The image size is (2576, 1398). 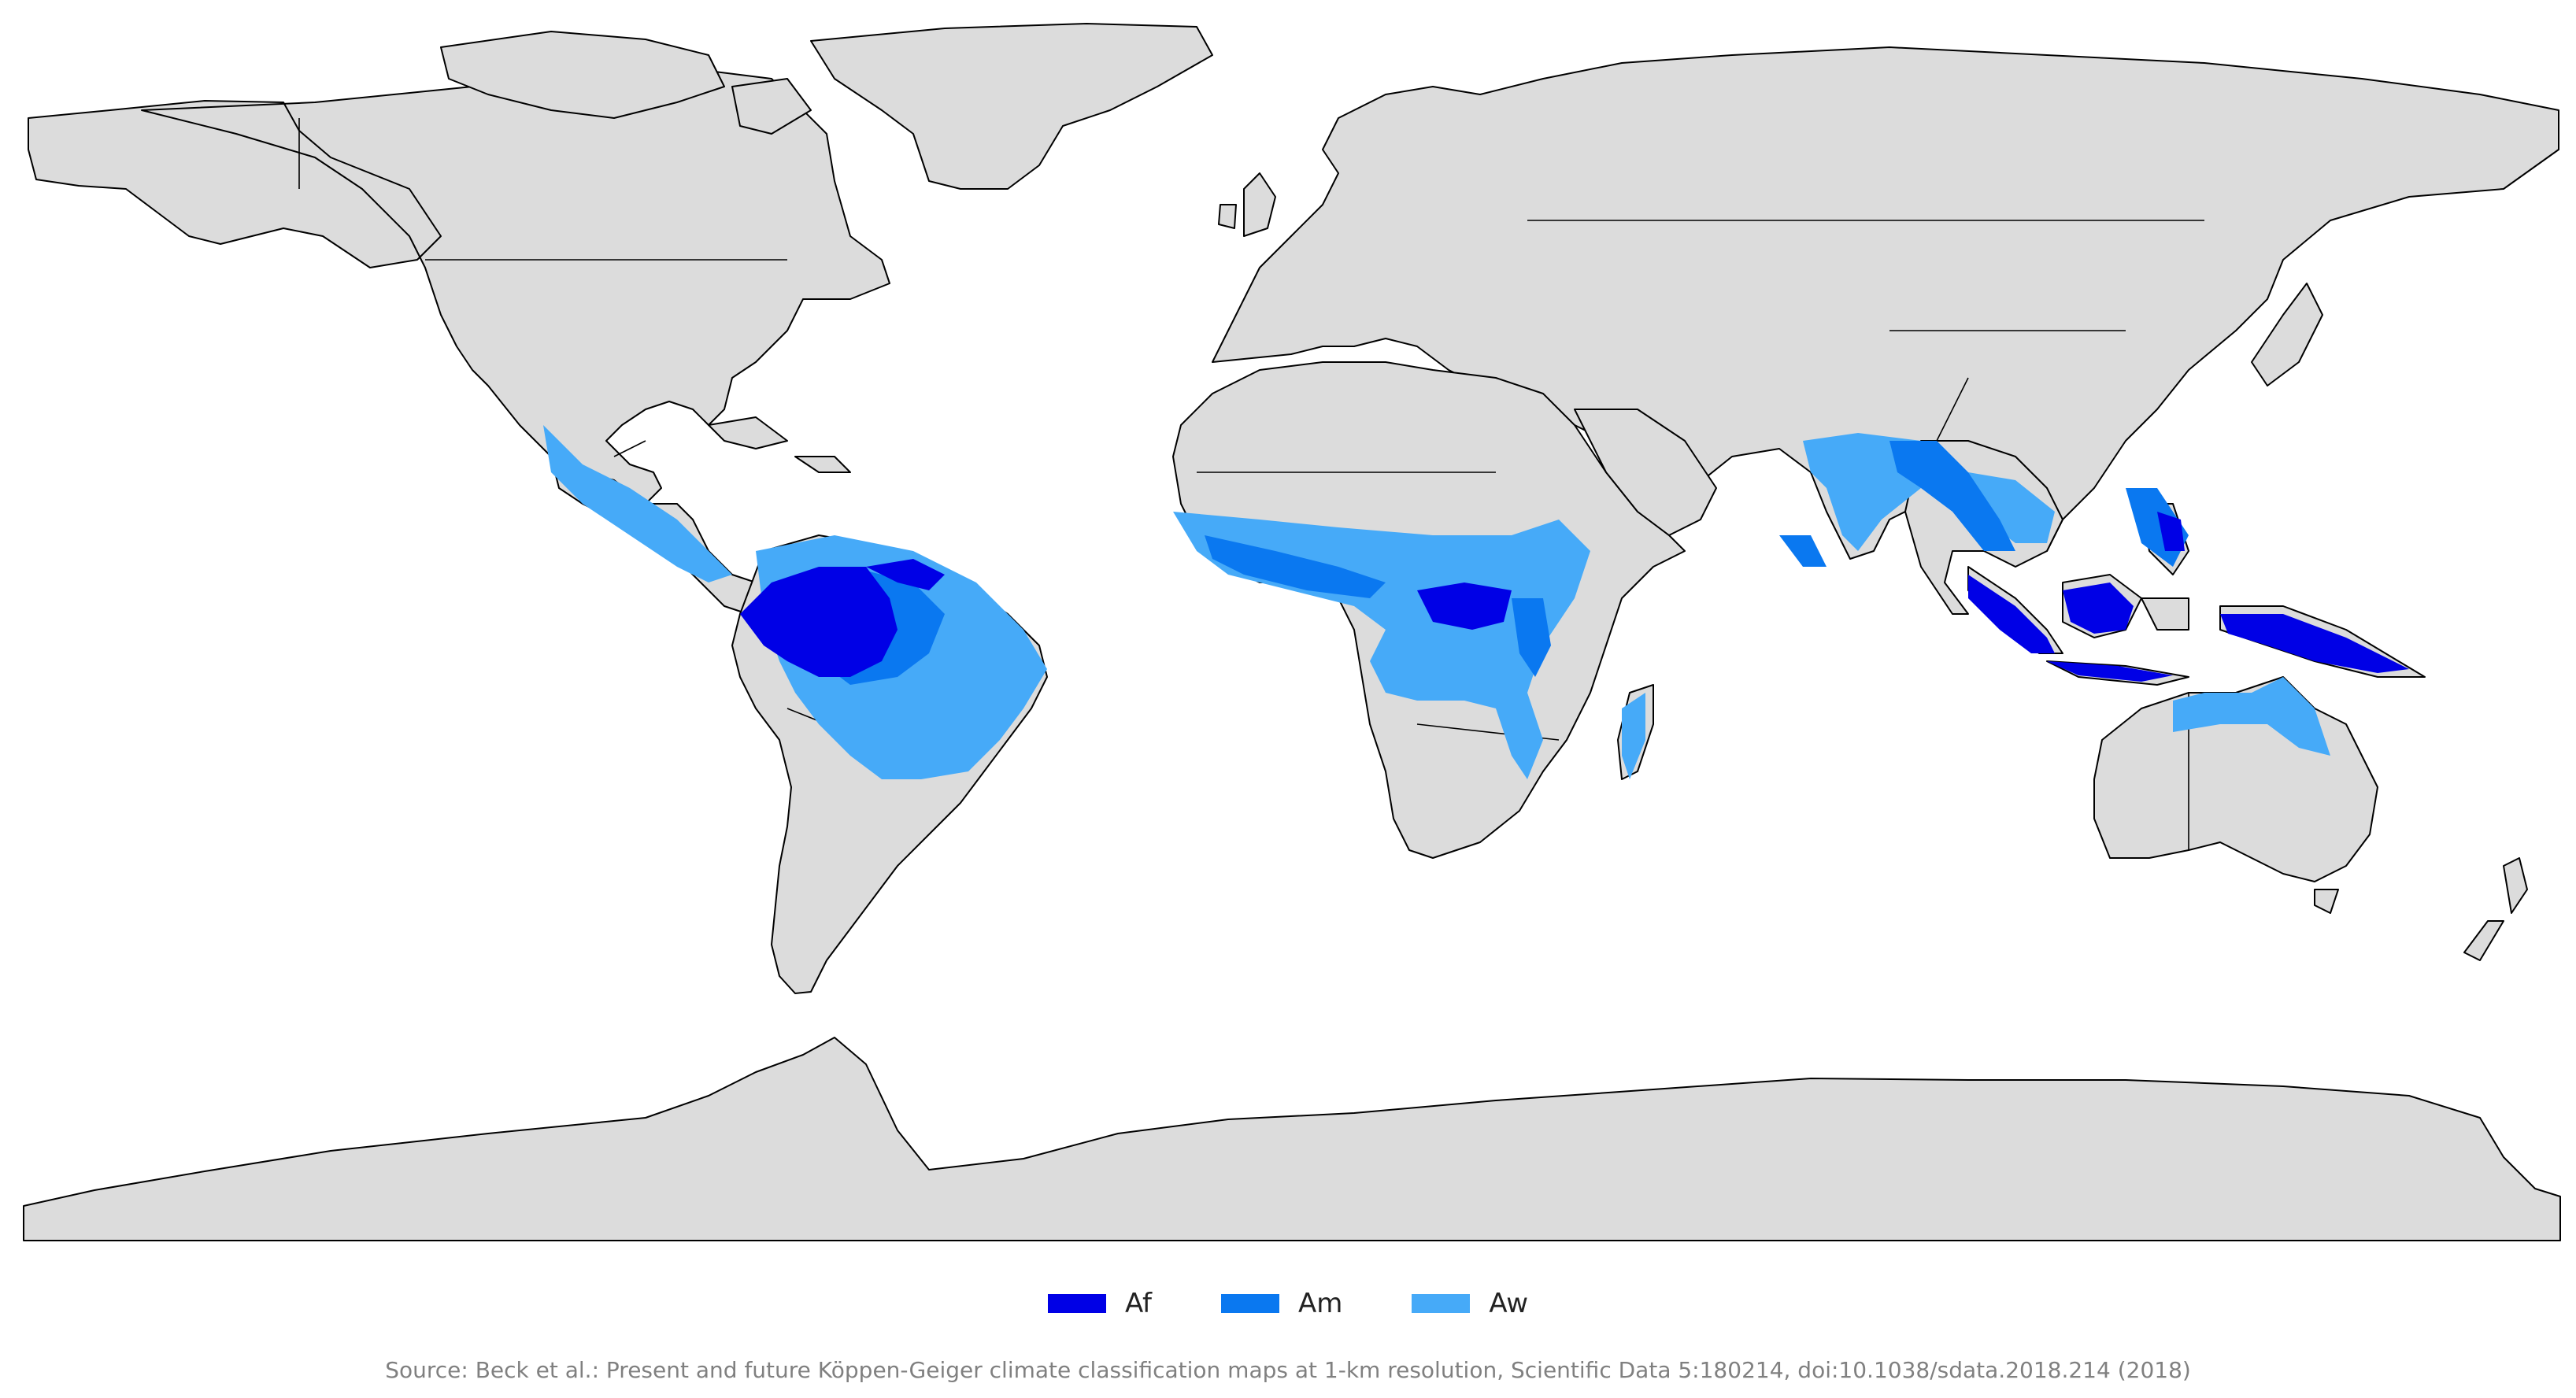 I want to click on zone-af, so click(x=1574, y=597).